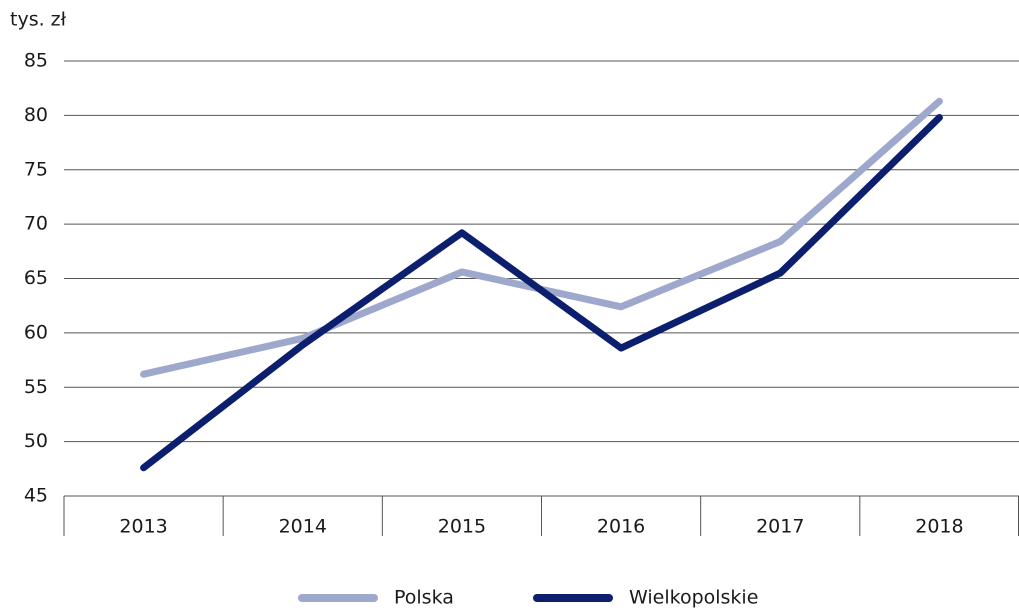 Image resolution: width=1019 pixels, height=610 pixels. I want to click on y-tick-label: 85, so click(36, 61).